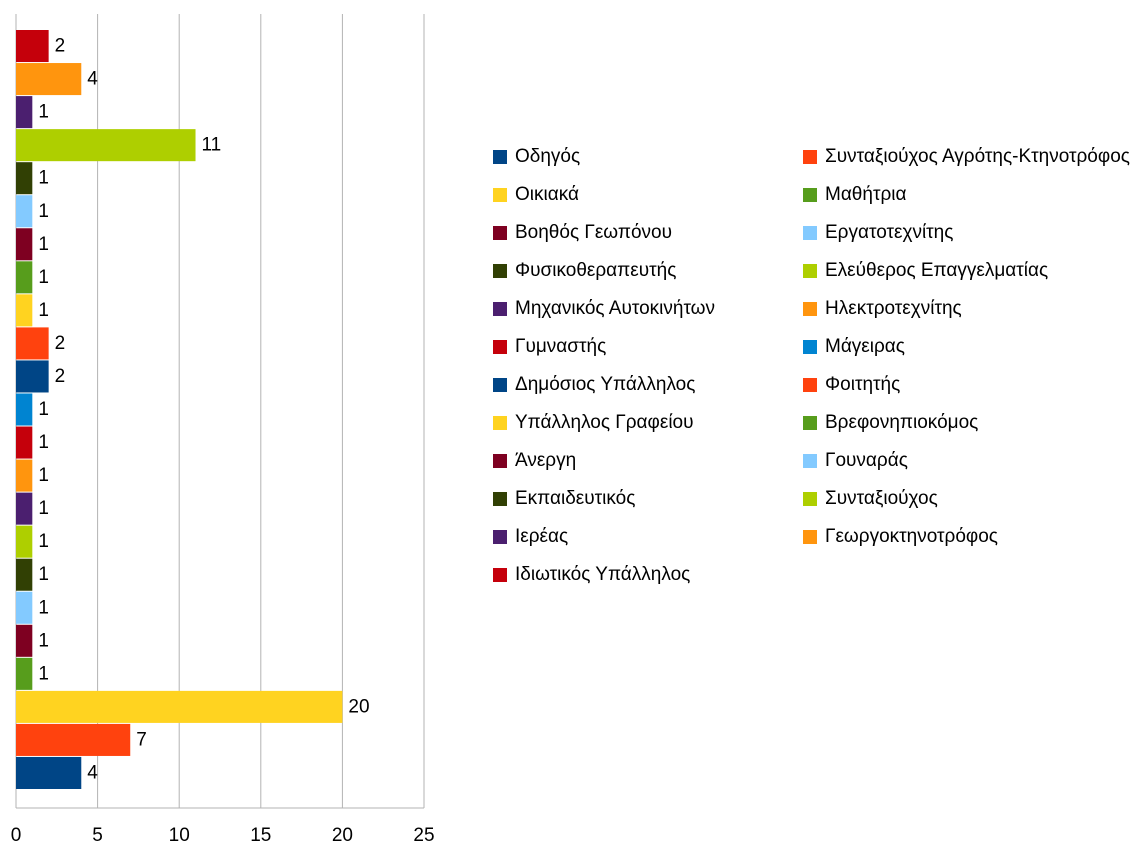  What do you see at coordinates (648, 537) in the screenshot?
I see `legend-item: Ιερέας` at bounding box center [648, 537].